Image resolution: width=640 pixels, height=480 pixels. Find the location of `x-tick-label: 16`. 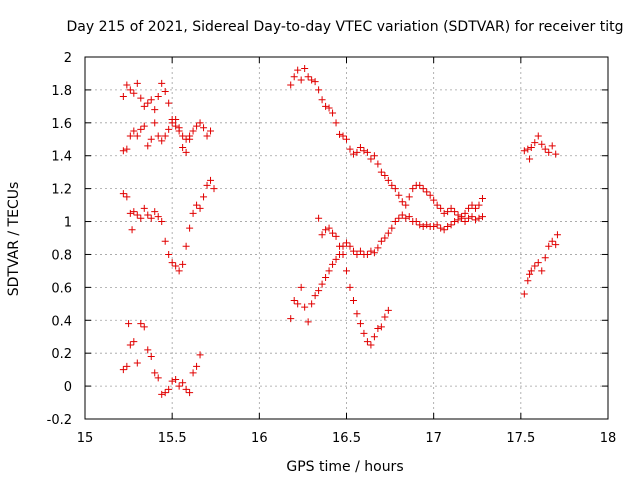

x-tick-label: 16 is located at coordinates (259, 438).